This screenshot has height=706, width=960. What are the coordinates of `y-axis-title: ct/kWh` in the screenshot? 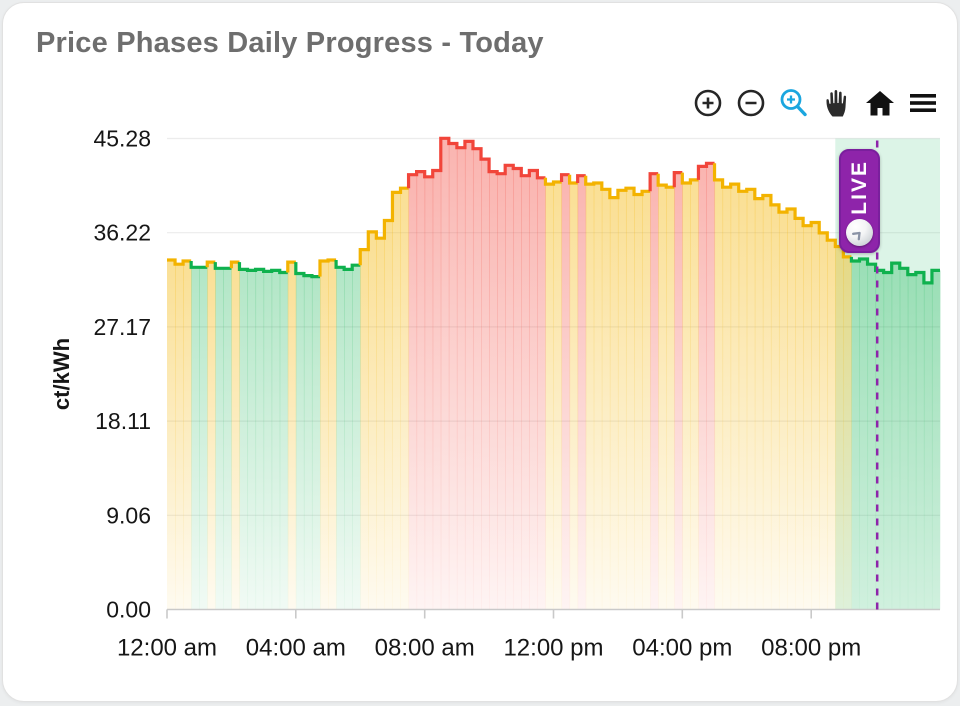 It's located at (61, 374).